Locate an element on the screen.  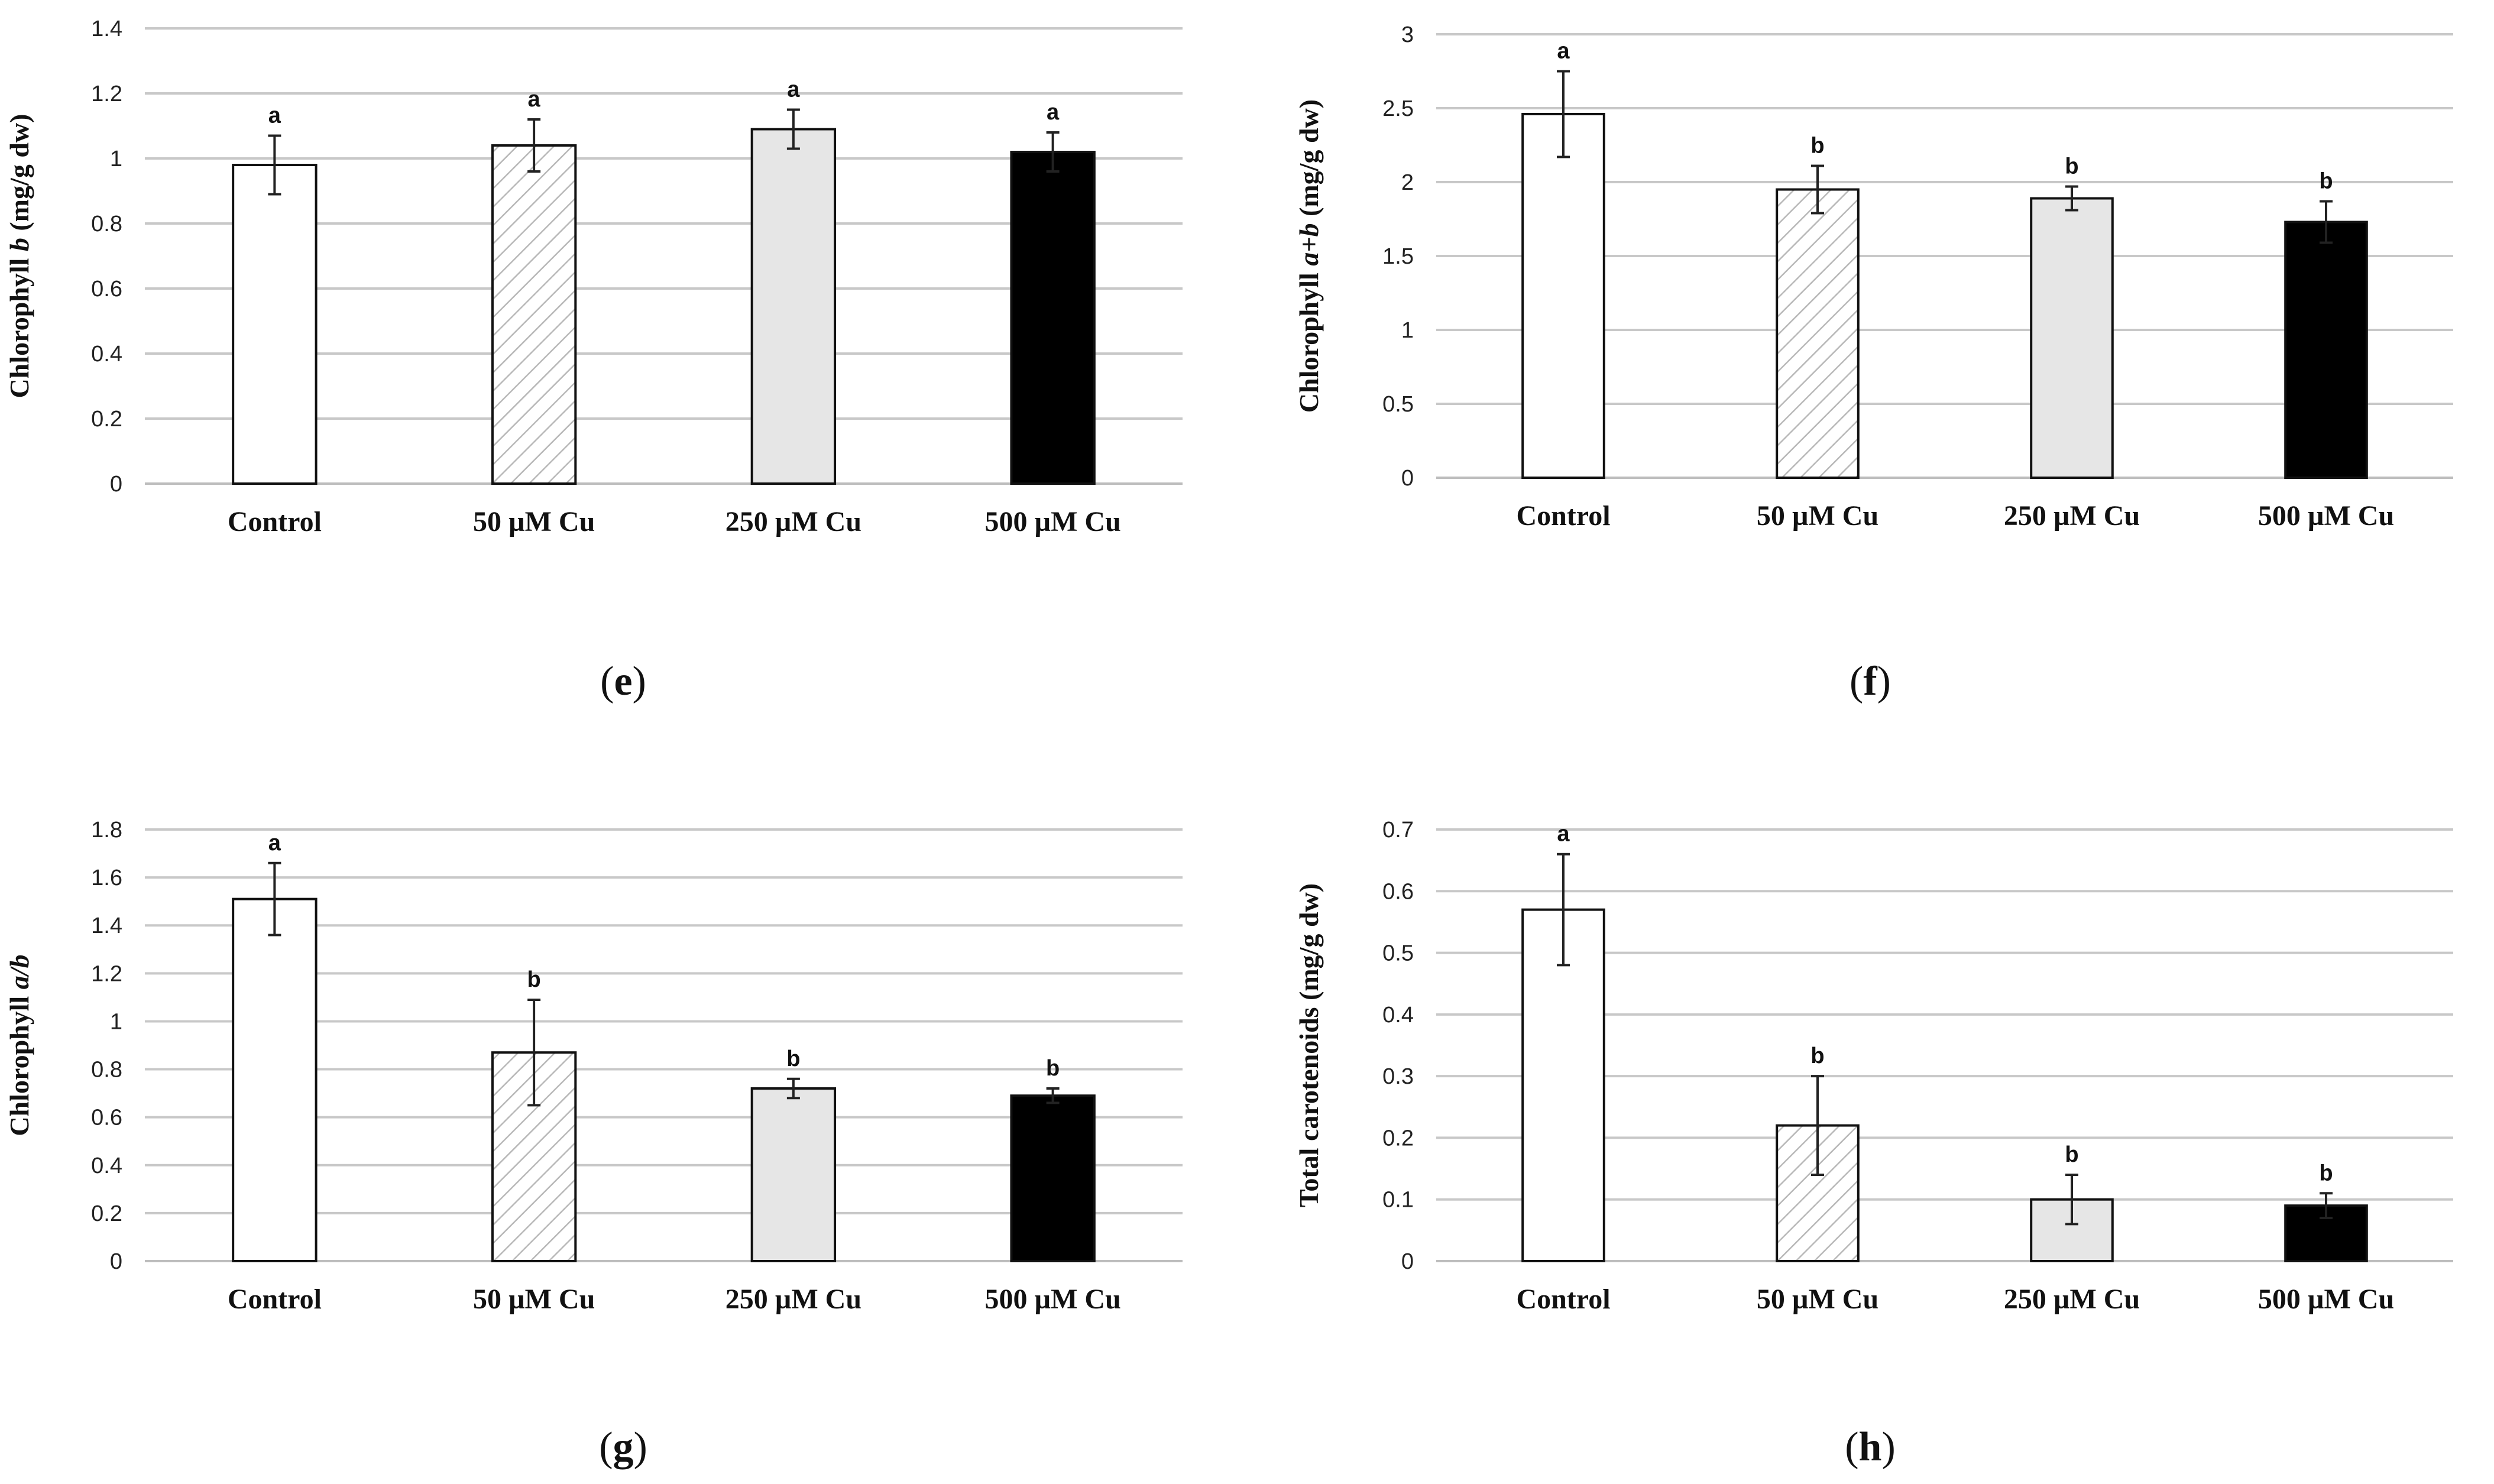
y-axis-label: Chlorophyll a/b is located at coordinates (19, 1045).